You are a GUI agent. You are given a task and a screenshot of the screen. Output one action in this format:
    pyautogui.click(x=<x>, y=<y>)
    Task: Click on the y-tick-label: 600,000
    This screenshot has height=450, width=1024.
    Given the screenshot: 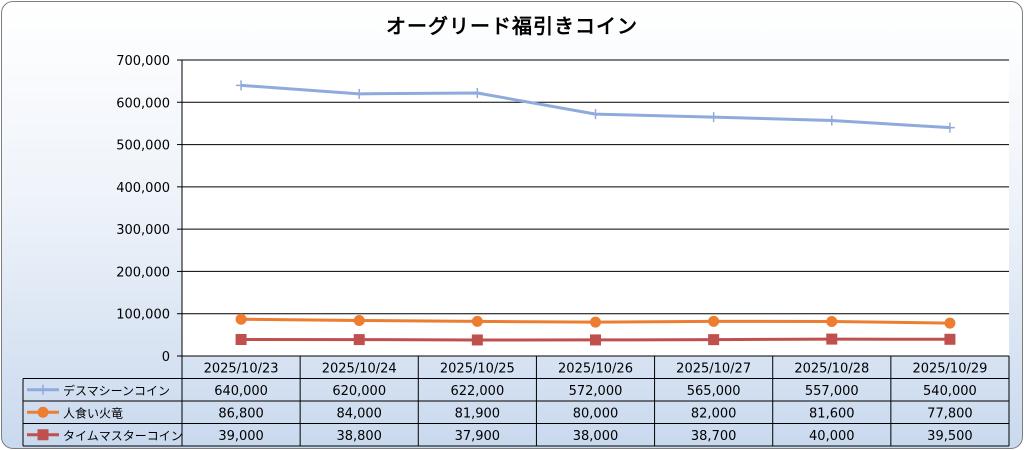 What is the action you would take?
    pyautogui.click(x=143, y=103)
    